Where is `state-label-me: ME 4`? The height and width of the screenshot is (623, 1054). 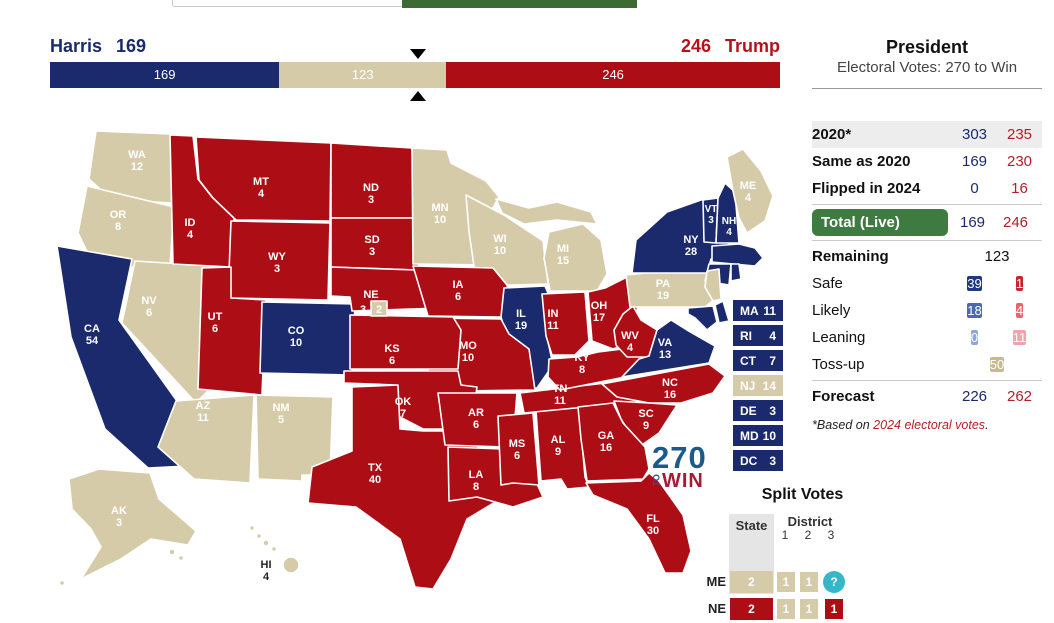 state-label-me: ME 4 is located at coordinates (748, 192).